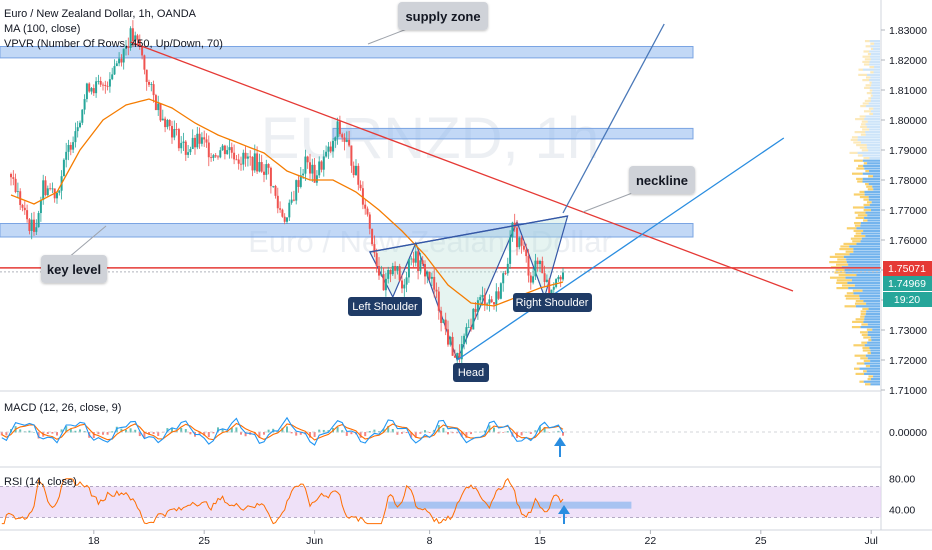 Image resolution: width=932 pixels, height=550 pixels. I want to click on neckline-callout: neckline, so click(638, 189).